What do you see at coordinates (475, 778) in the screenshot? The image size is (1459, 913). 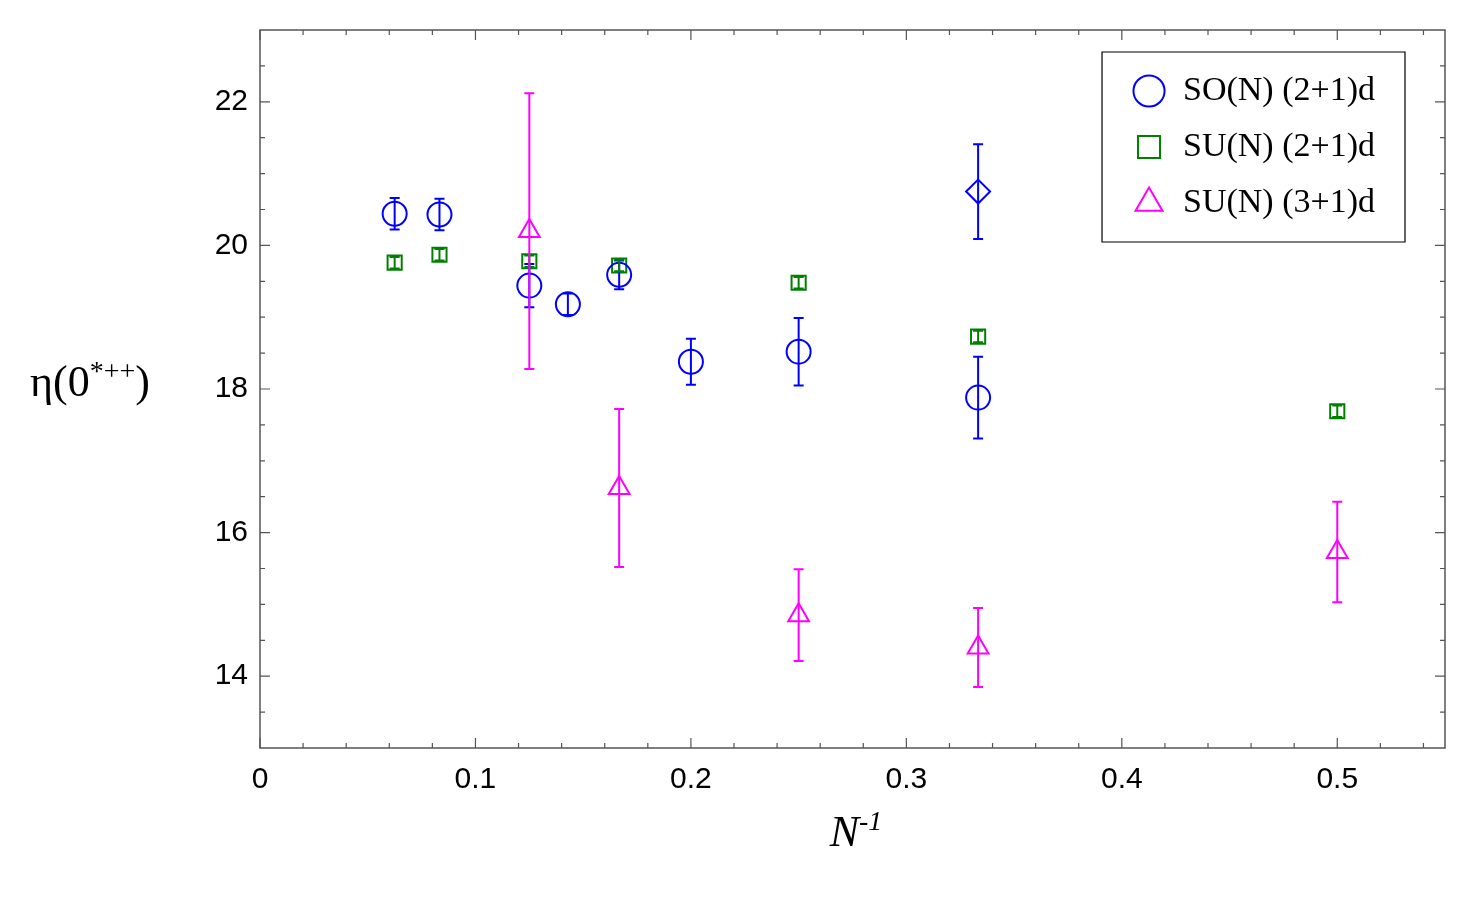 I see `x-tick-label: 0.1` at bounding box center [475, 778].